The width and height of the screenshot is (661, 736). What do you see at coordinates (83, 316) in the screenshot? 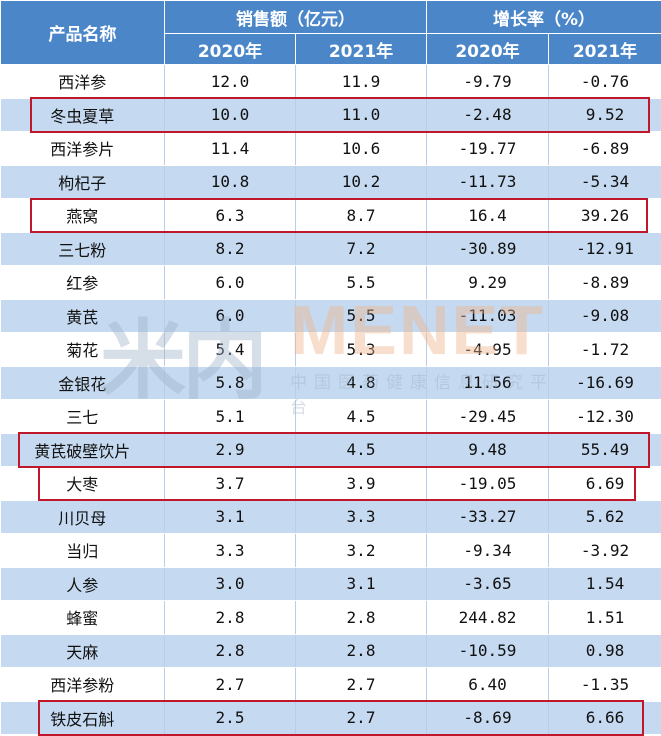
I see `product-name-cell: 黄芪` at bounding box center [83, 316].